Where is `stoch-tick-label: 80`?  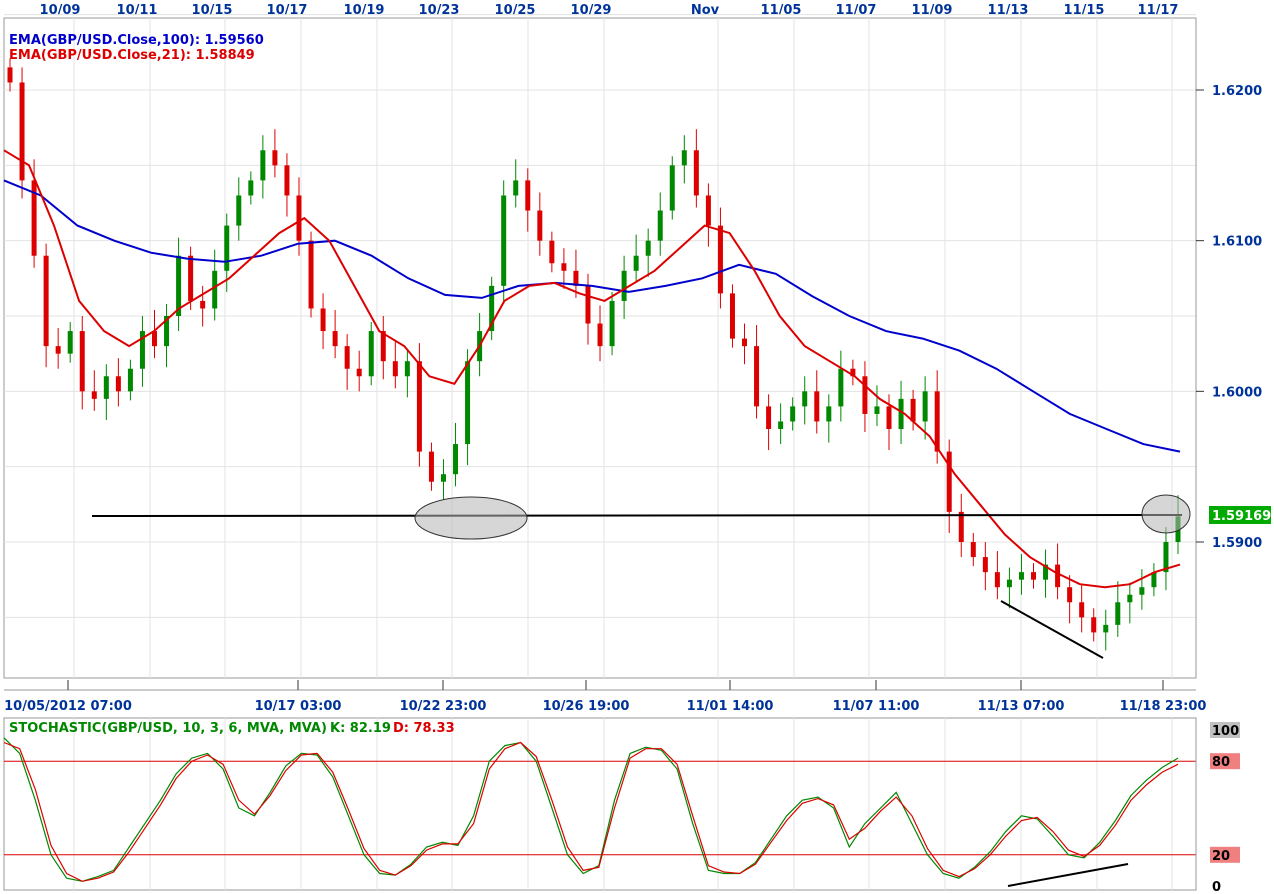 stoch-tick-label: 80 is located at coordinates (1221, 762).